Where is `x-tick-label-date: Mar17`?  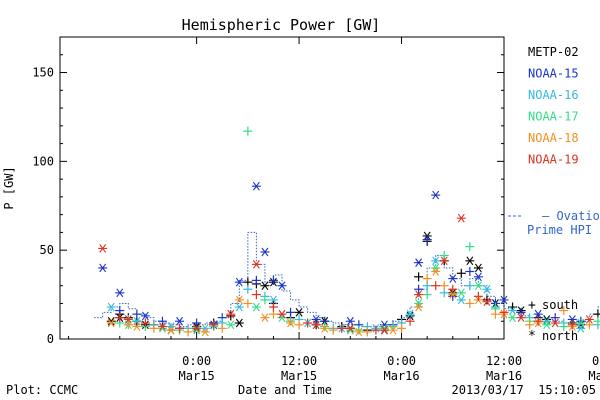 x-tick-label-date: Mar17 is located at coordinates (594, 376).